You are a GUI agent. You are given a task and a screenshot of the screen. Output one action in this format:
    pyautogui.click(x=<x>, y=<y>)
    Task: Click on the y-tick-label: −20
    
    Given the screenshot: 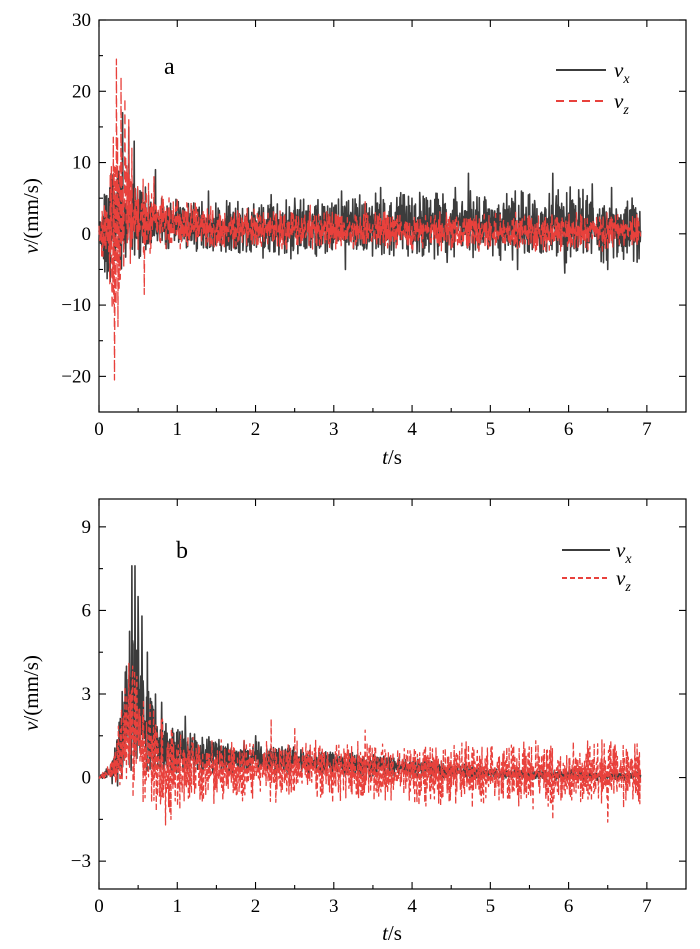 What is the action you would take?
    pyautogui.click(x=76, y=376)
    